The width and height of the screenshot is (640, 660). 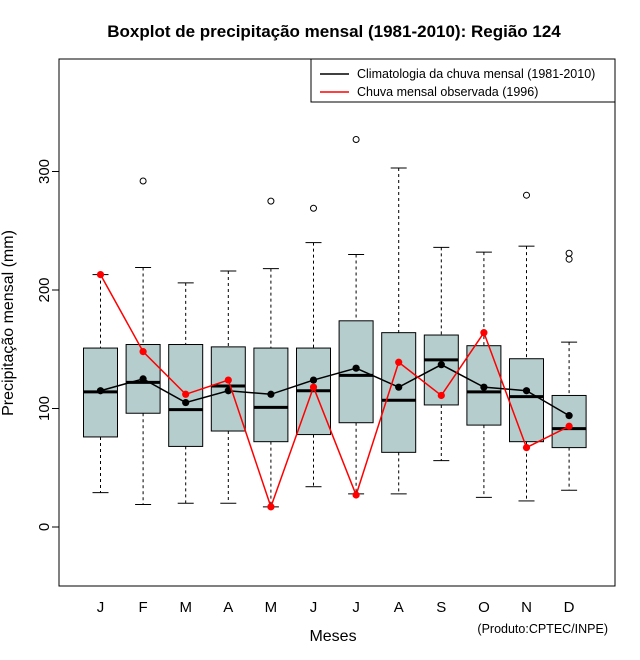 What do you see at coordinates (542, 629) in the screenshot?
I see `credit-text: (Produto:CPTEC/INPE)` at bounding box center [542, 629].